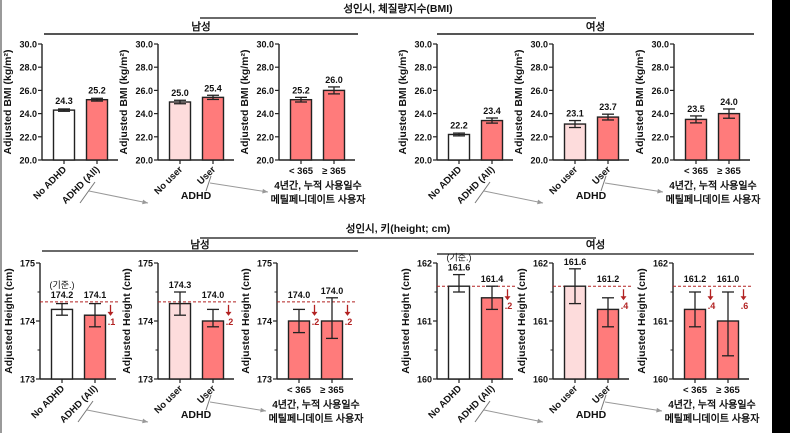 This screenshot has height=433, width=790. I want to click on x-category-label: < 365, so click(696, 171).